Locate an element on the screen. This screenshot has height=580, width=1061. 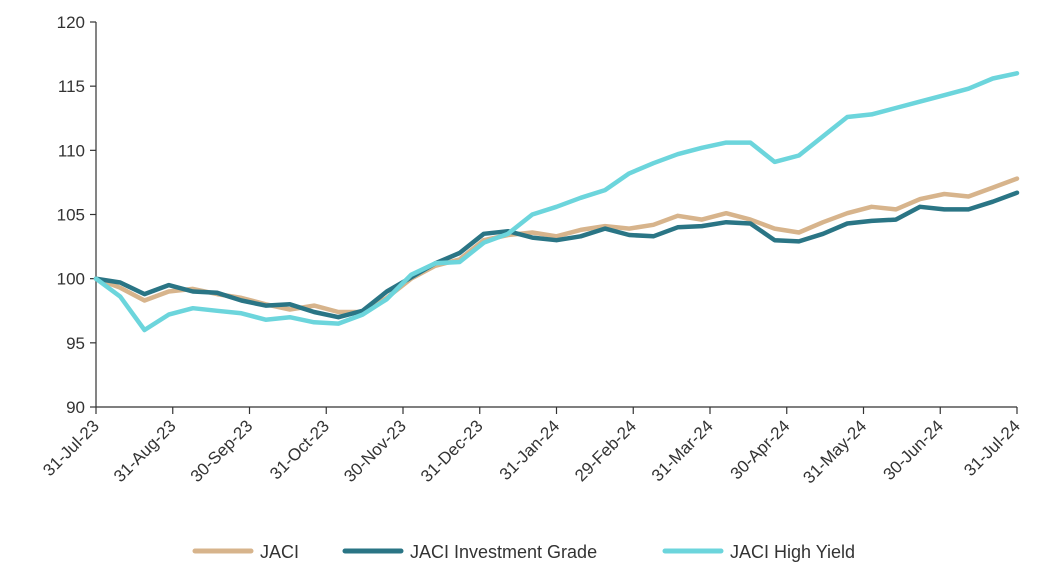
legend-label-3: JACI High Yield is located at coordinates (792, 552).